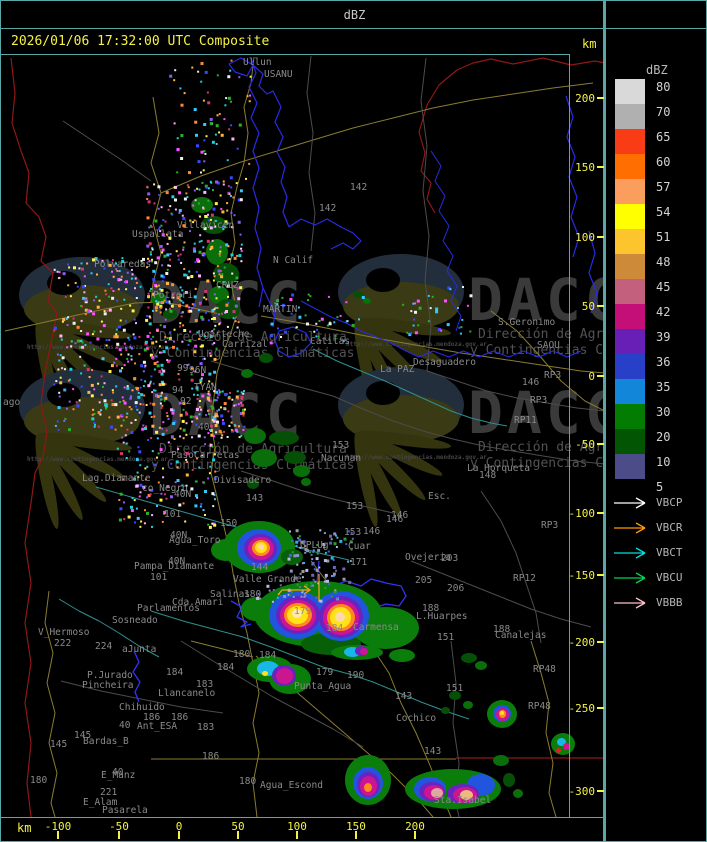 This screenshot has width=707, height=842. I want to click on bottom-axis-tick-label: 200, so click(415, 826).